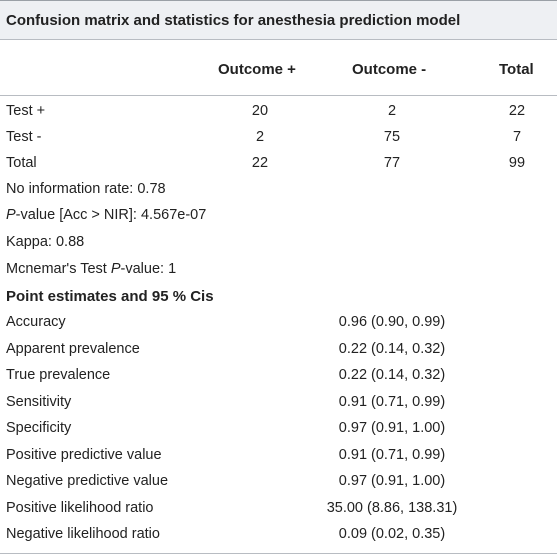  Describe the element at coordinates (260, 111) in the screenshot. I see `cell-test-pos-outcome-pos: 20` at that location.